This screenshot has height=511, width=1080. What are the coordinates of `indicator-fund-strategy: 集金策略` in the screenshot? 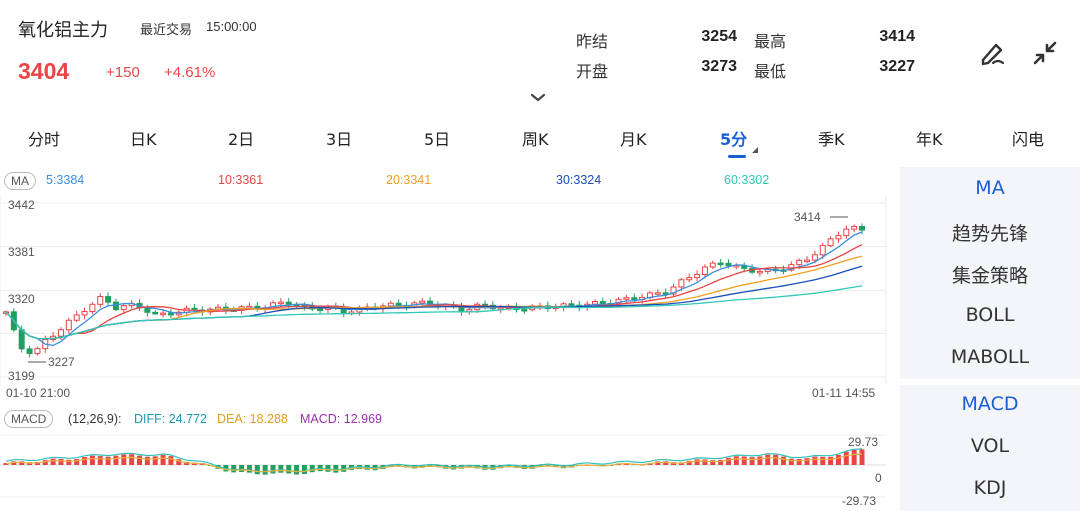 It's located at (989, 276).